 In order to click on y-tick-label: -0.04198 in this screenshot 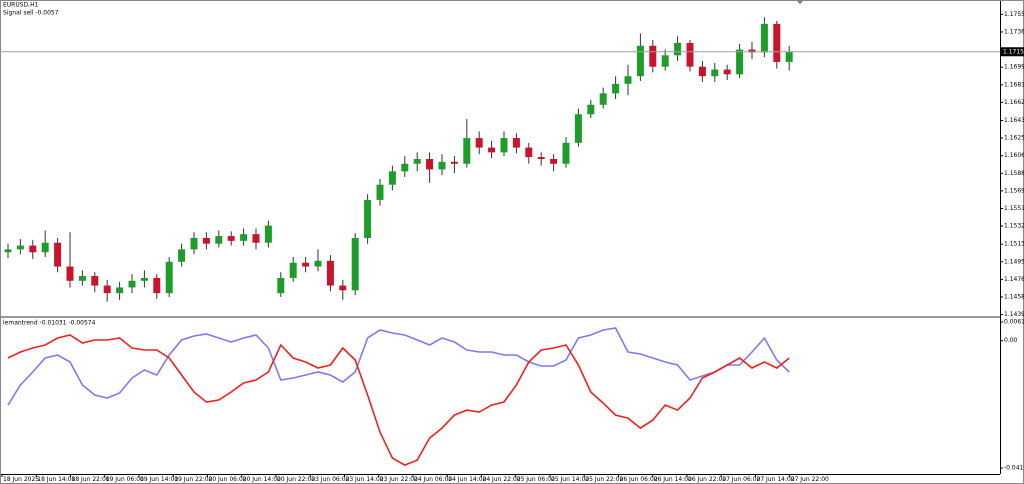, I will do `click(1014, 468)`.